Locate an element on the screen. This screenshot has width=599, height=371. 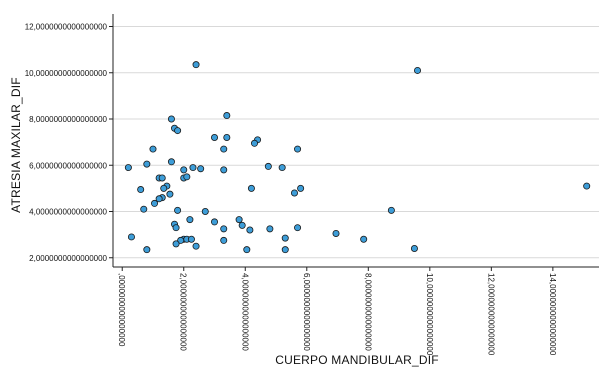
x-tick-label-2: 4,0000000000000000 is located at coordinates (244, 312).